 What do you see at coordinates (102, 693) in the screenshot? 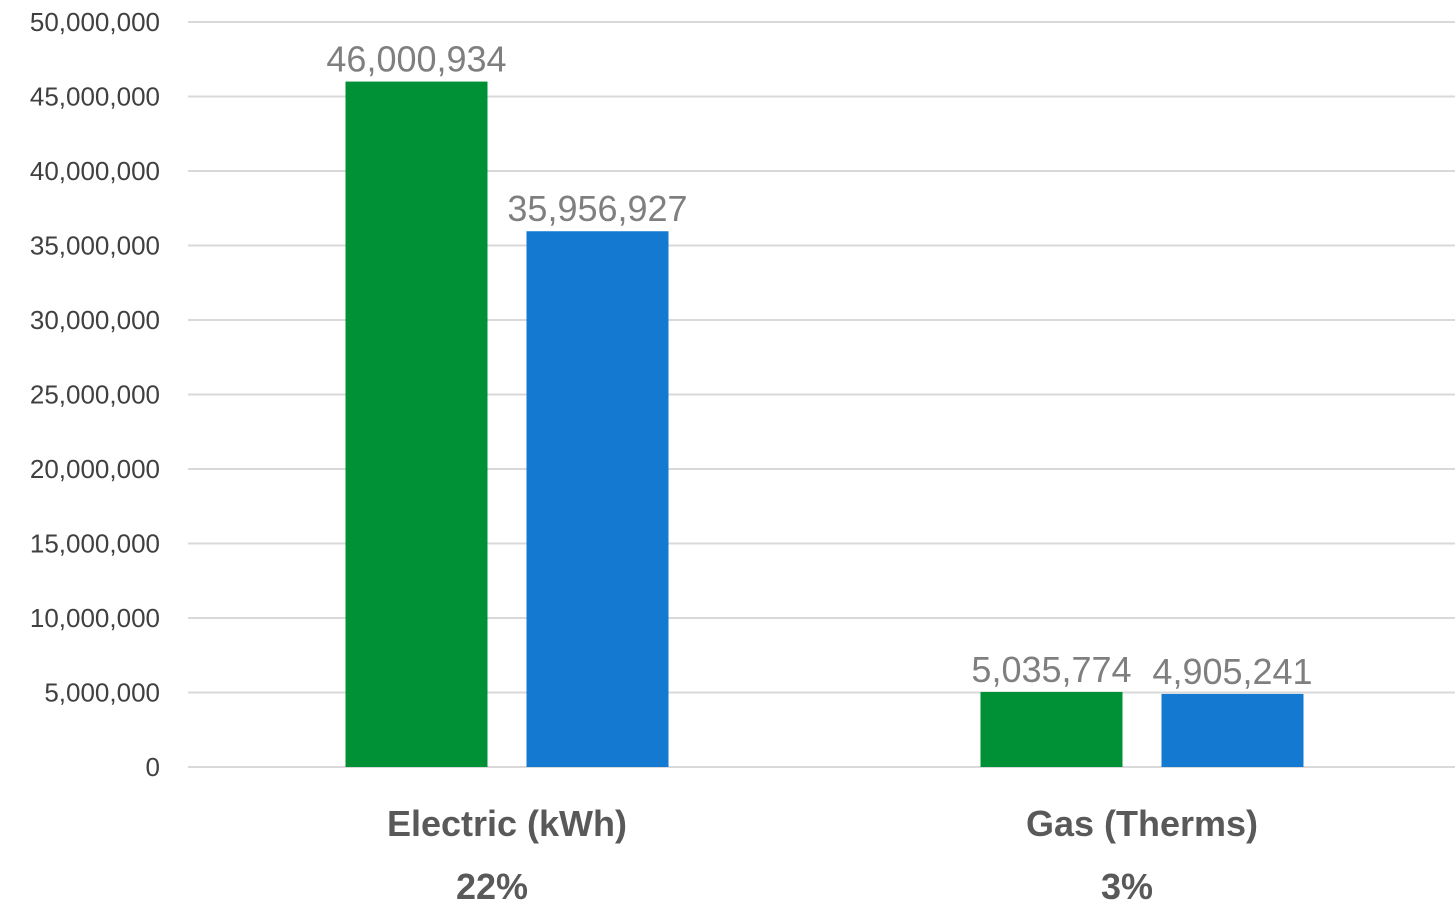
I see `y-tick-label: 5,000,000` at bounding box center [102, 693].